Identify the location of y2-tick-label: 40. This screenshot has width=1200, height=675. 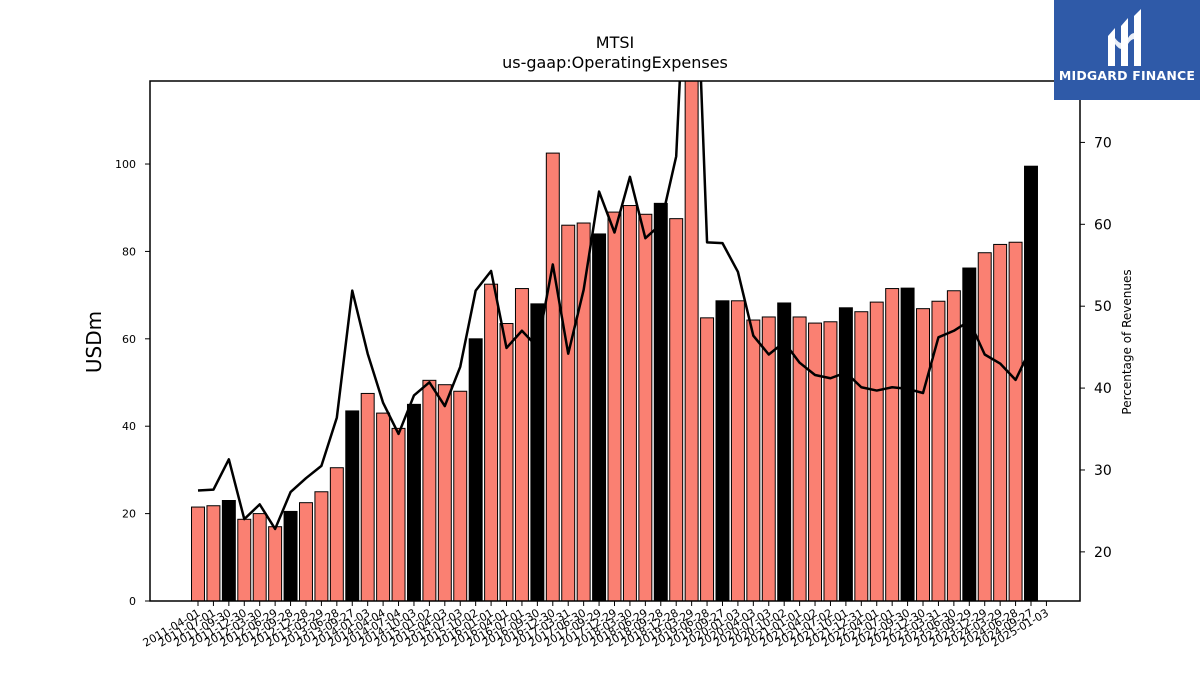
(1103, 389).